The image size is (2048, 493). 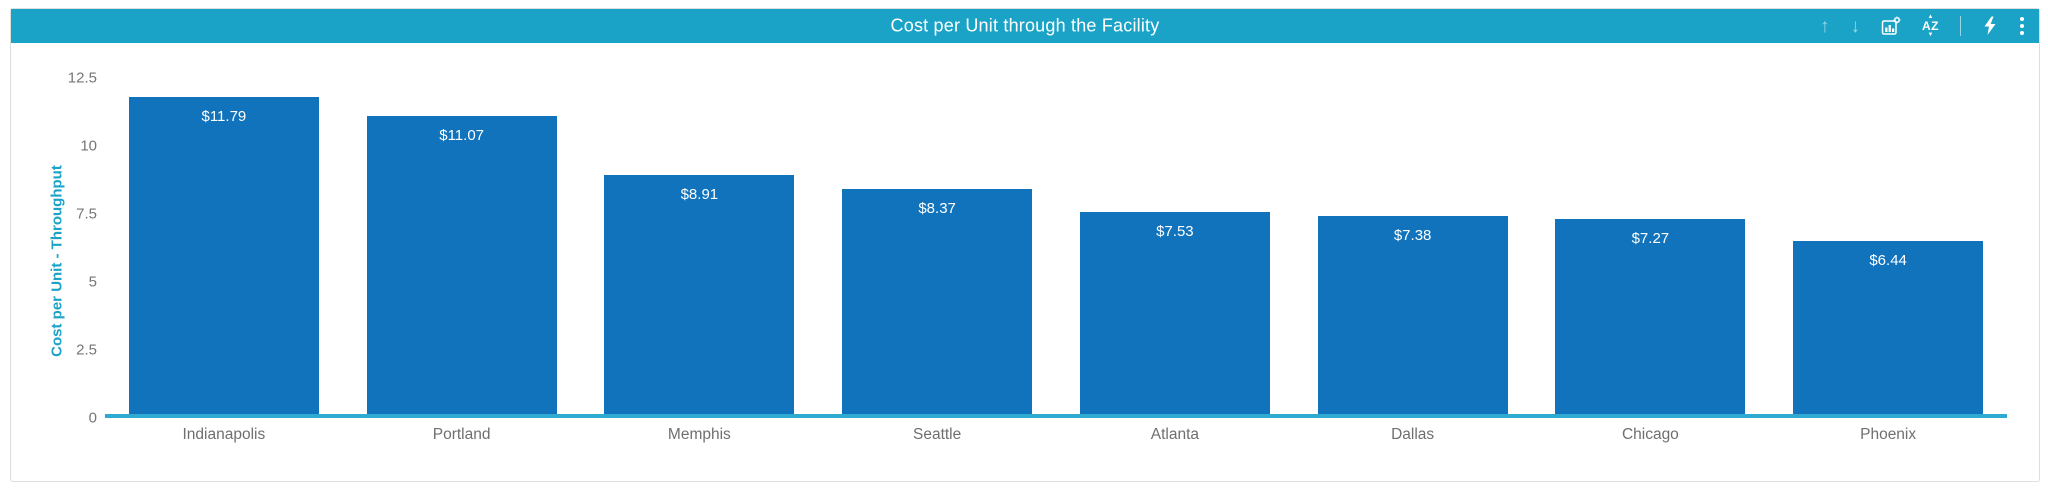 I want to click on x-axis-label-phoenix: Phoenix, so click(x=1888, y=434).